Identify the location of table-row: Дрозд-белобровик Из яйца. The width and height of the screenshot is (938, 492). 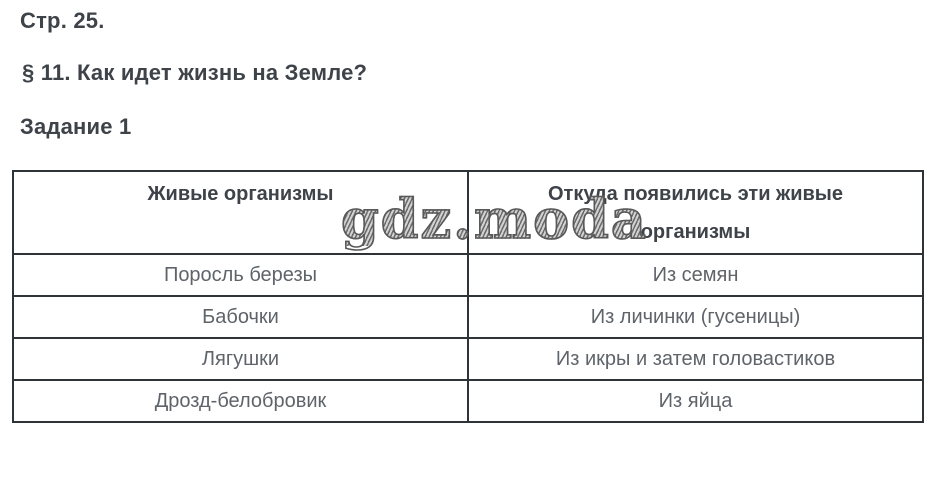
(468, 401).